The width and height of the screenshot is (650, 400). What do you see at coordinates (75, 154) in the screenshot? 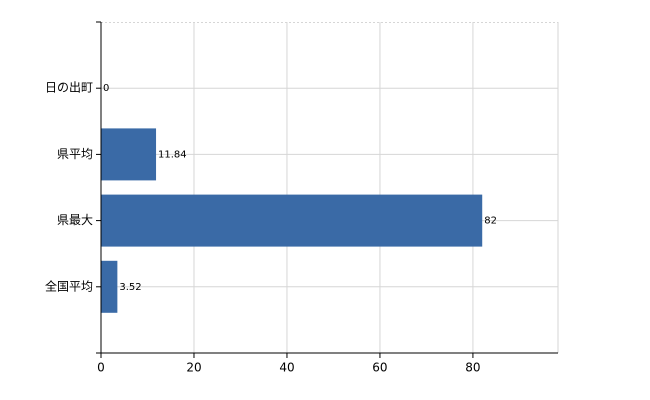
I see `y-tick-label: 県平均` at bounding box center [75, 154].